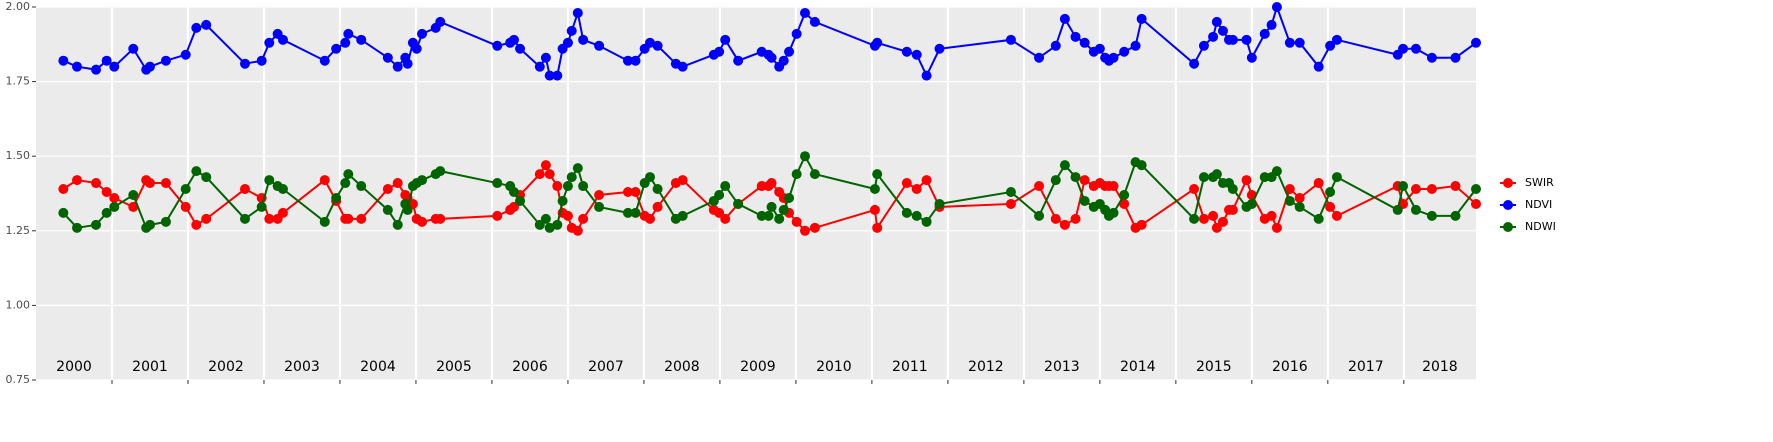 The width and height of the screenshot is (1773, 442). I want to click on legend-label: SWIR, so click(1539, 182).